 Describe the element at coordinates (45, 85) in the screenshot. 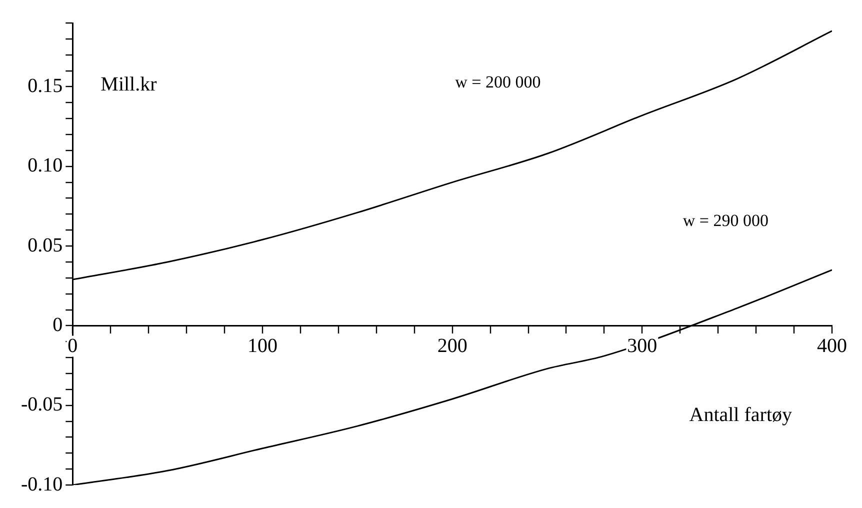

I see `y-tick-label: 0.15` at that location.